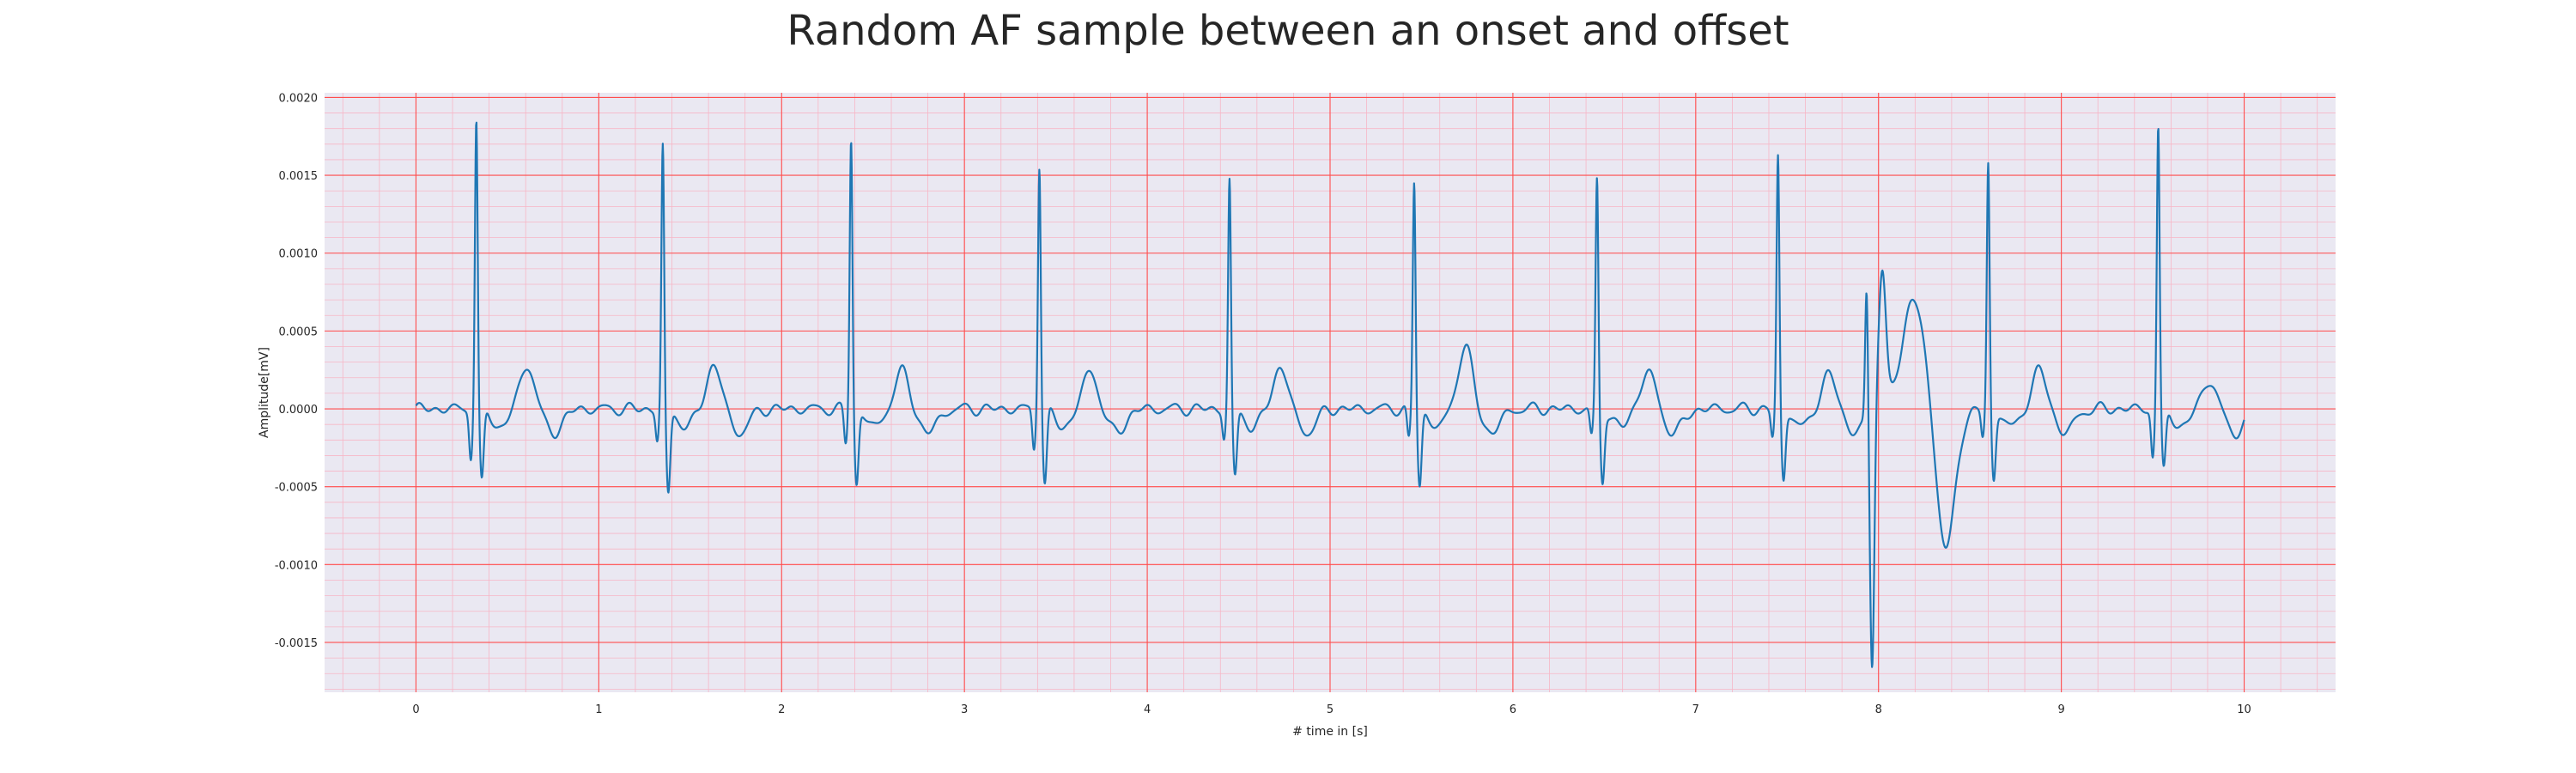  I want to click on x-tick-label: 8, so click(1879, 709).